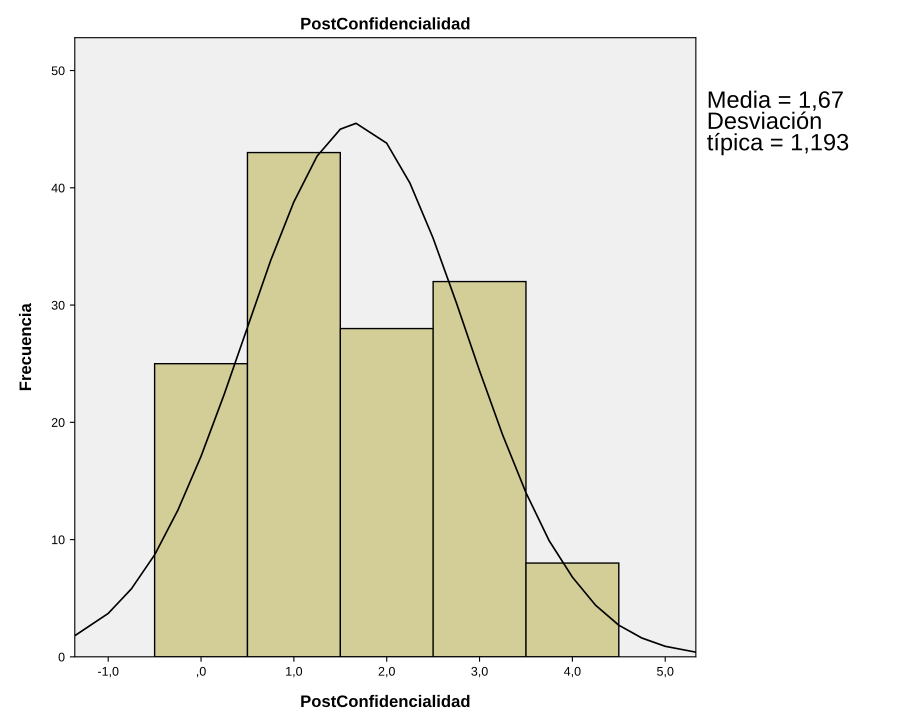  Describe the element at coordinates (386, 672) in the screenshot. I see `x-tick-label: 2,0` at that location.